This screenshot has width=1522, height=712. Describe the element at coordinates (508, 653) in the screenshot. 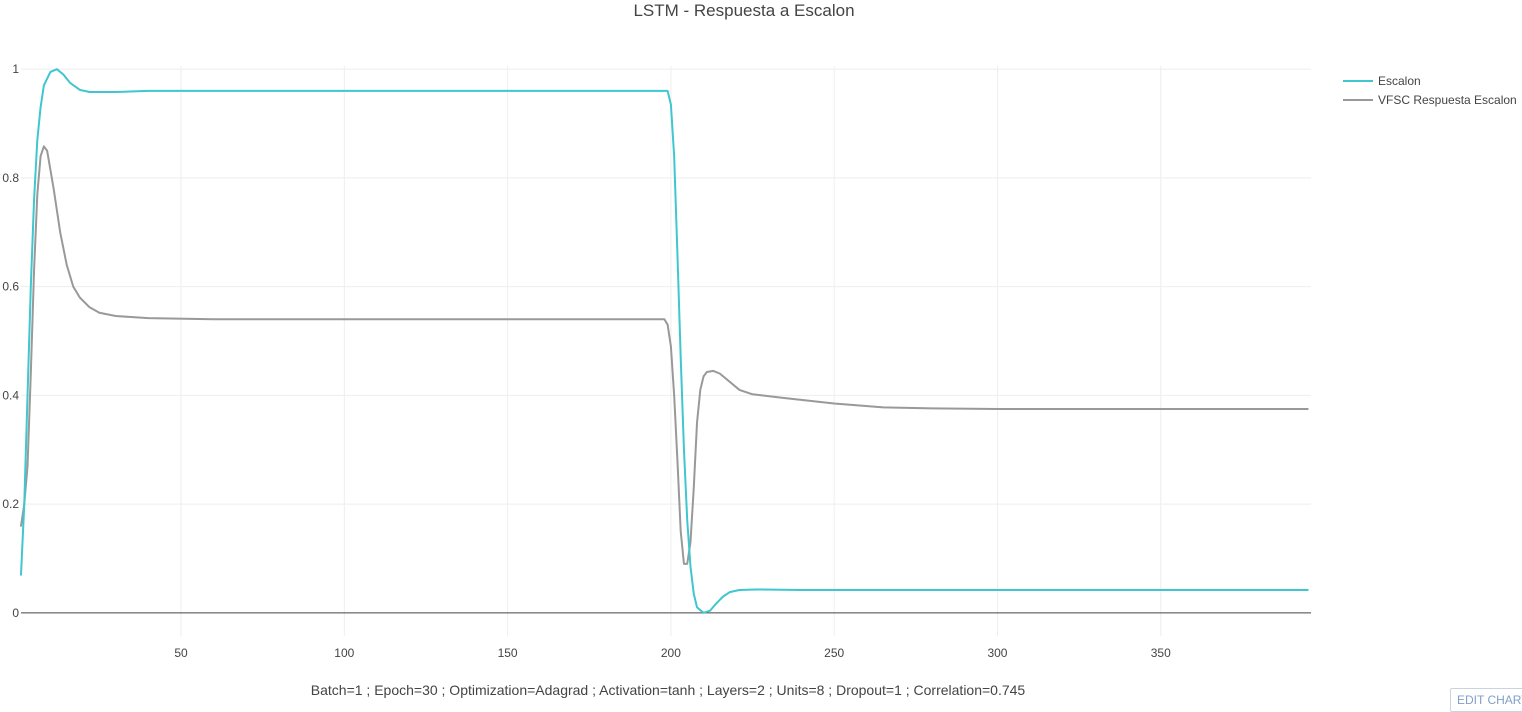

I see `x-tick-label: 150` at that location.